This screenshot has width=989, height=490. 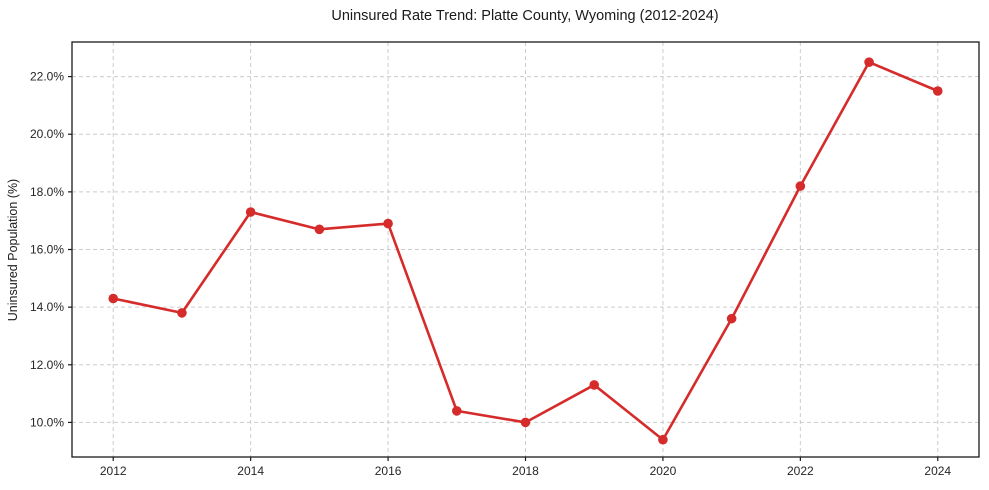 I want to click on x-tick-label: 2014, so click(x=250, y=471).